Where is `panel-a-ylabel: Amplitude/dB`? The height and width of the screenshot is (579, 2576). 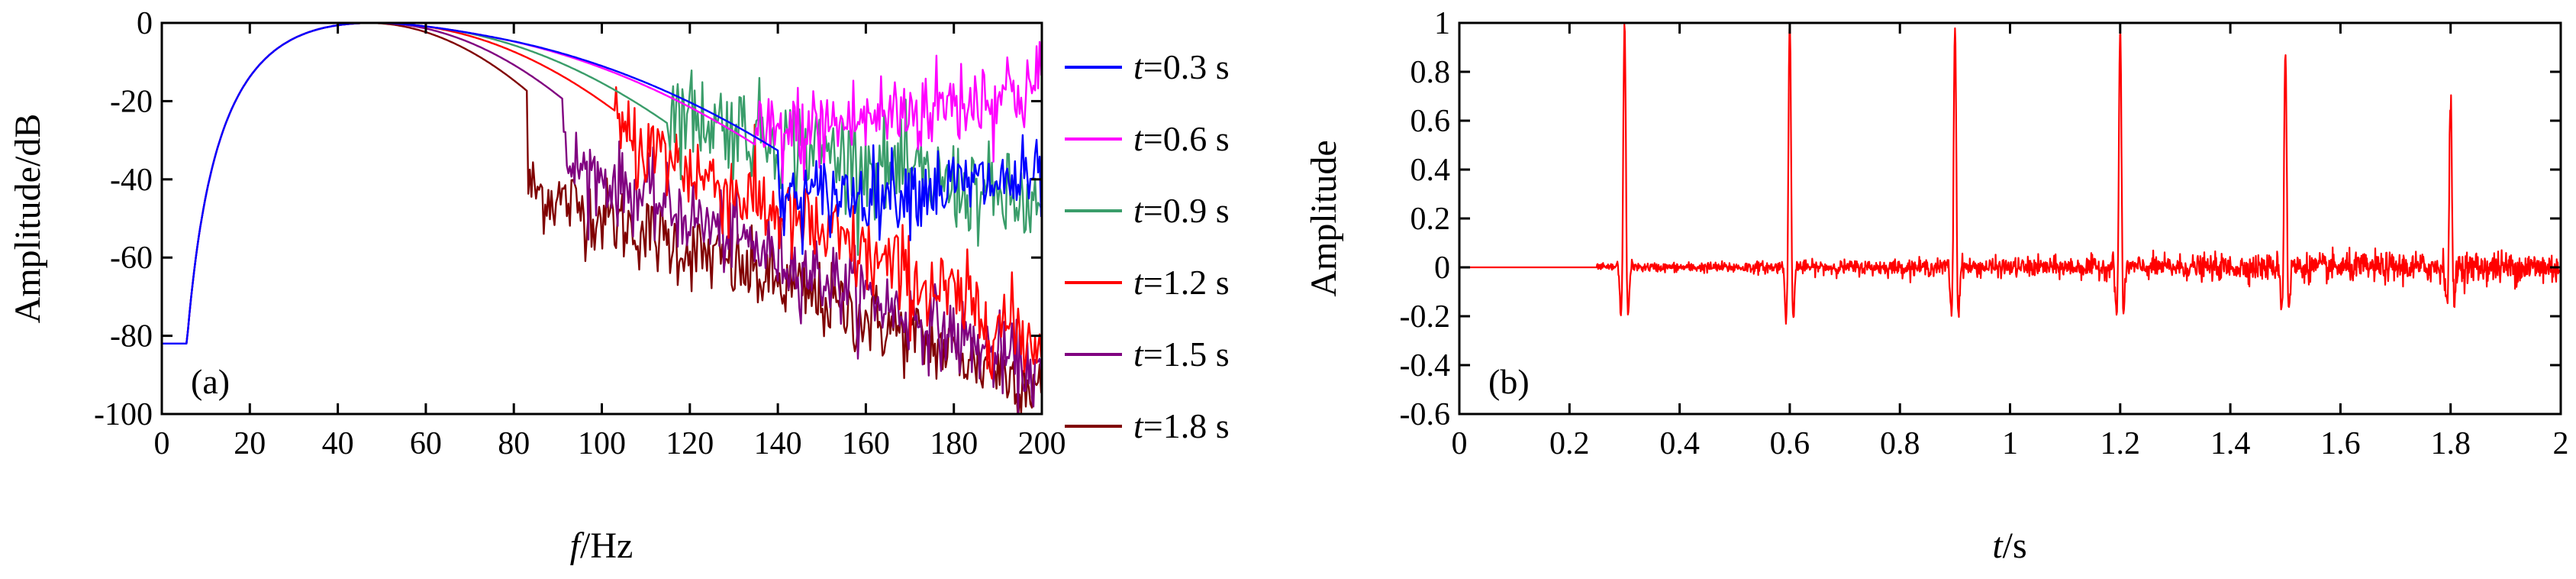 panel-a-ylabel: Amplitude/dB is located at coordinates (28, 219).